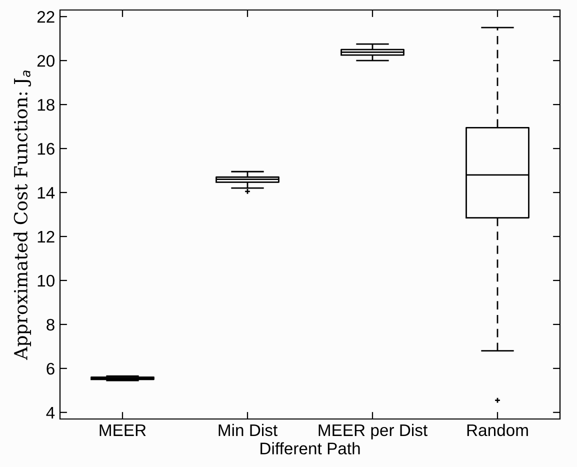 Image resolution: width=577 pixels, height=467 pixels. Describe the element at coordinates (123, 430) in the screenshot. I see `x-tick-label: MEER` at that location.